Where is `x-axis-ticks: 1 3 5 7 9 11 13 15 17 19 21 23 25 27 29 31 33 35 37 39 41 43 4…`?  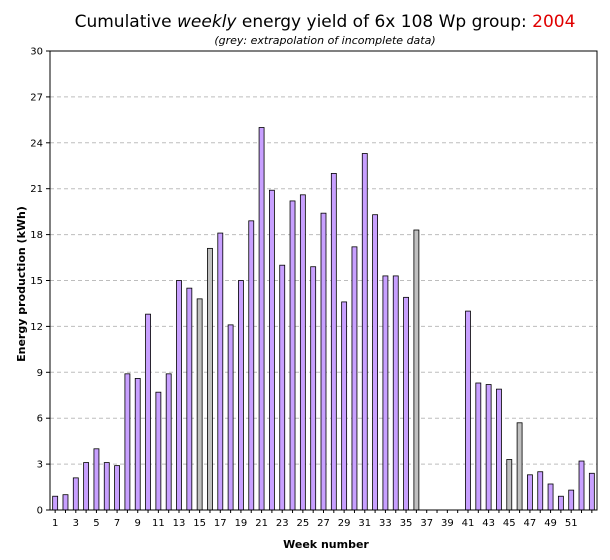
x-axis-ticks: 1 3 5 7 9 11 13 15 17 19 21 23 25 27 29 31 33 35 37 39 41 43 4… is located at coordinates (322, 519).